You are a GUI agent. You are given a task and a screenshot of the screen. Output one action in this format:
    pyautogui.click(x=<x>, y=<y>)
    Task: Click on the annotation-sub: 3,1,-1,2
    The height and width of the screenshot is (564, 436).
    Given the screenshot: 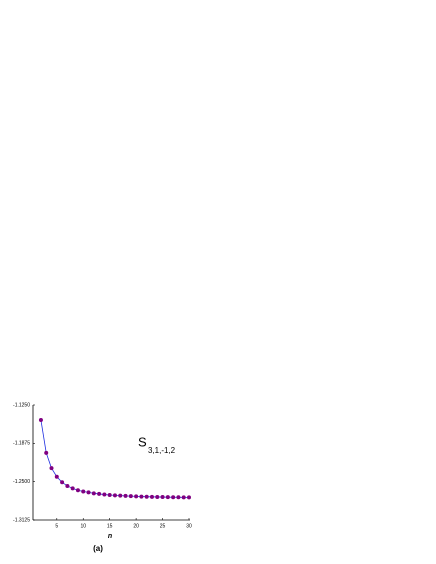 What is the action you would take?
    pyautogui.click(x=162, y=450)
    